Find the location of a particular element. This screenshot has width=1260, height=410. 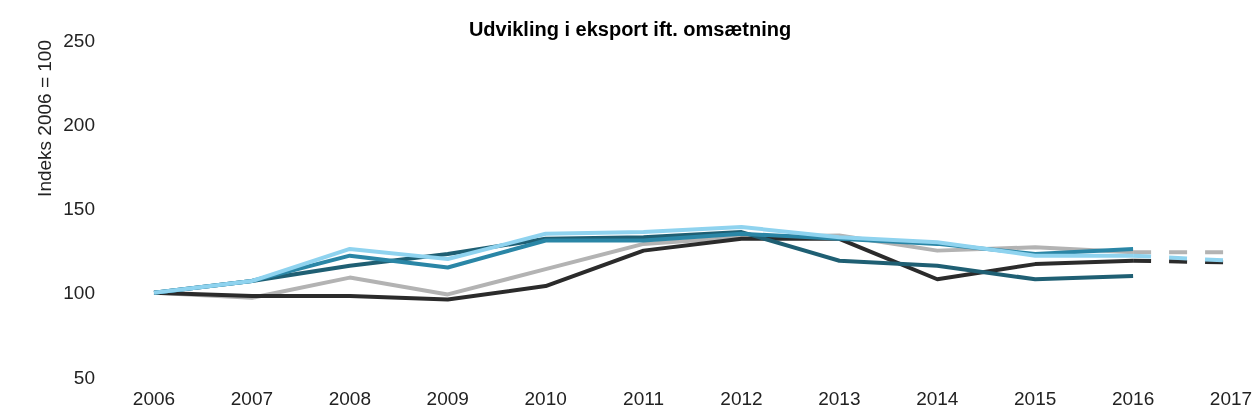

y-tick-label: 100 is located at coordinates (79, 293).